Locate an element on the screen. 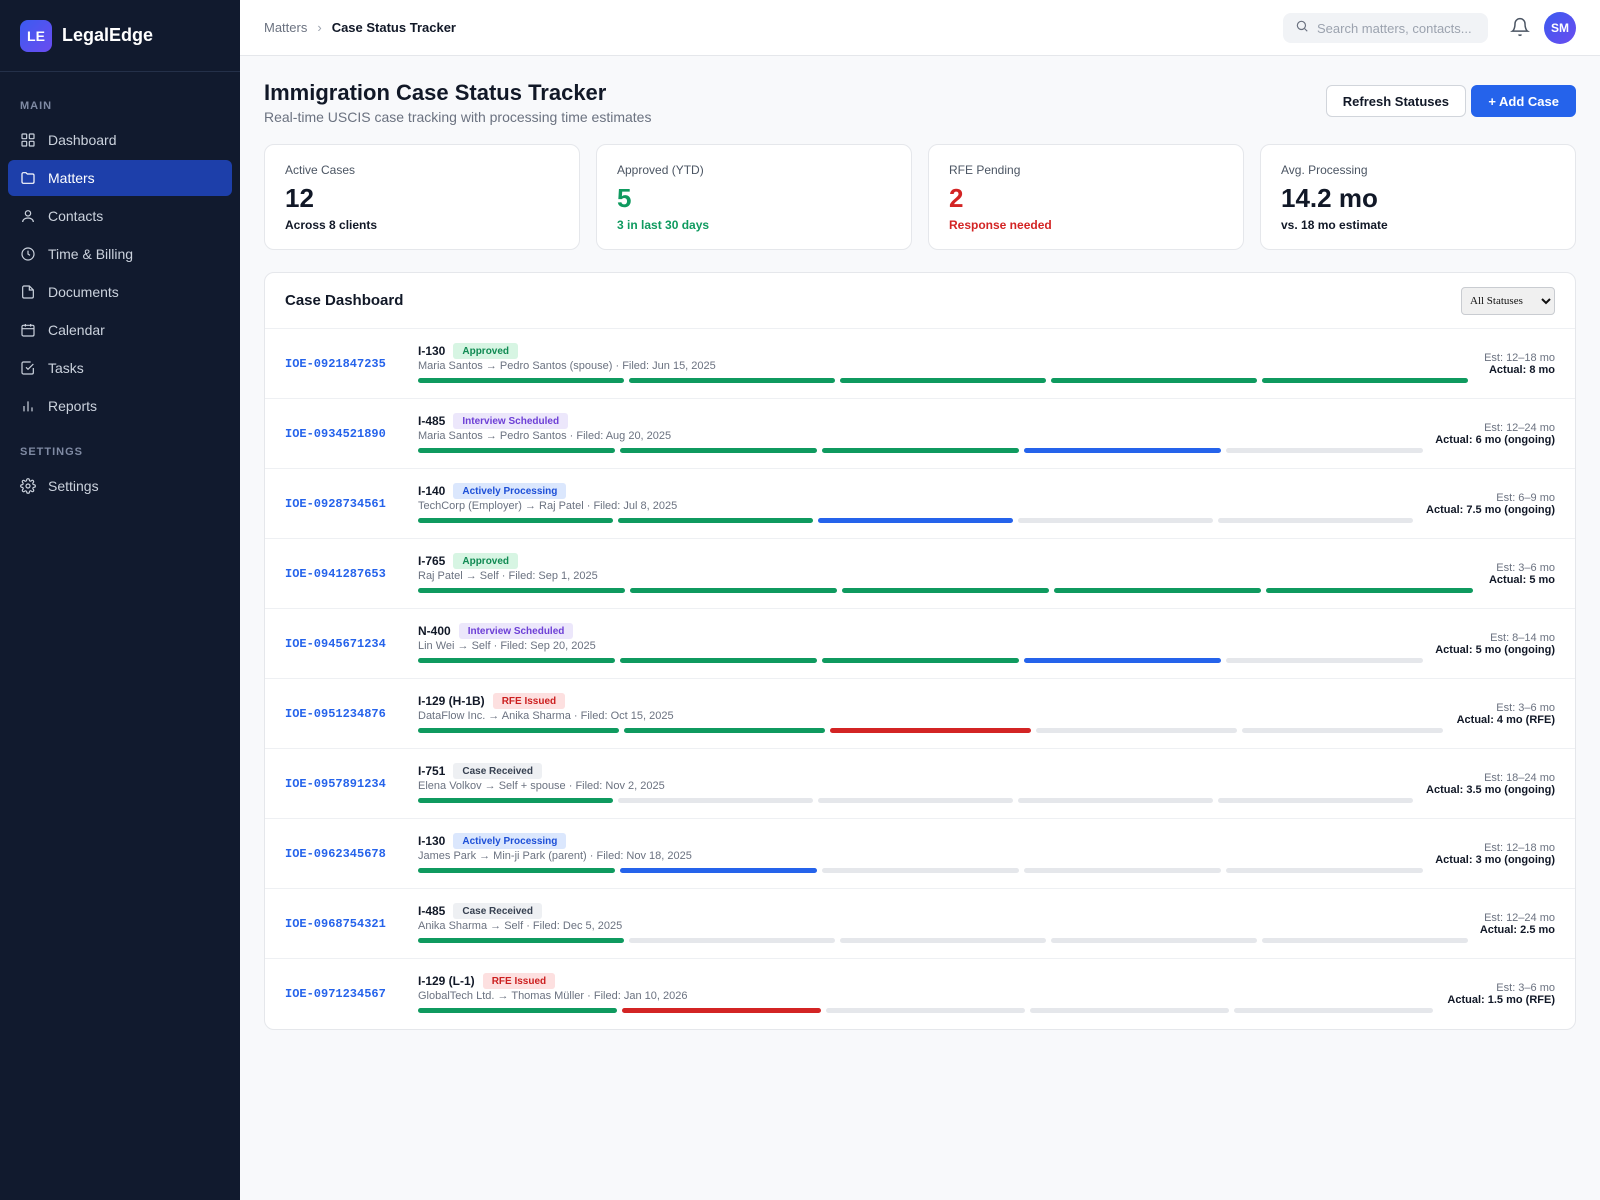 The width and height of the screenshot is (1600, 1200). processing-time: Est: 6–9 mo Actual: 7.5 mo (ongoing) is located at coordinates (1490, 504).